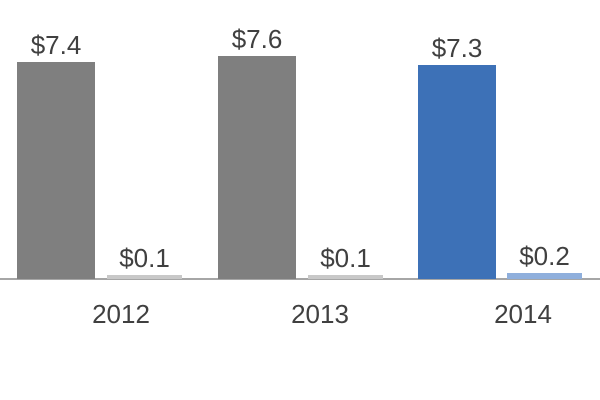 The height and width of the screenshot is (400, 600). What do you see at coordinates (320, 314) in the screenshot?
I see `category-label-2013: 2013` at bounding box center [320, 314].